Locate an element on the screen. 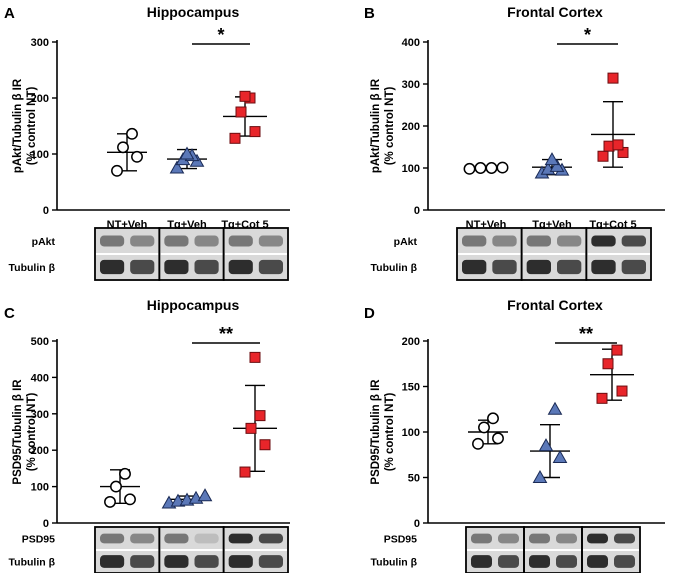  y-tick-label: 150 is located at coordinates (411, 388).